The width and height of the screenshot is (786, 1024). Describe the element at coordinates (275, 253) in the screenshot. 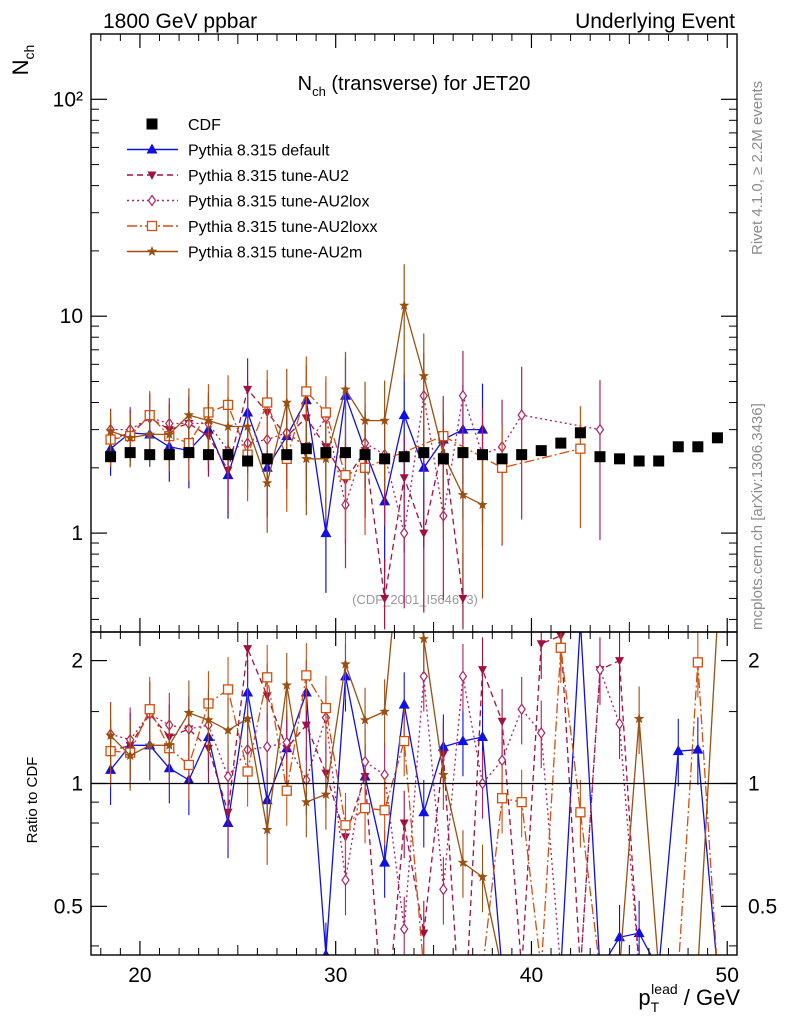

I see `legend-label-5: Pythia 8.315 tune-AU2m` at that location.